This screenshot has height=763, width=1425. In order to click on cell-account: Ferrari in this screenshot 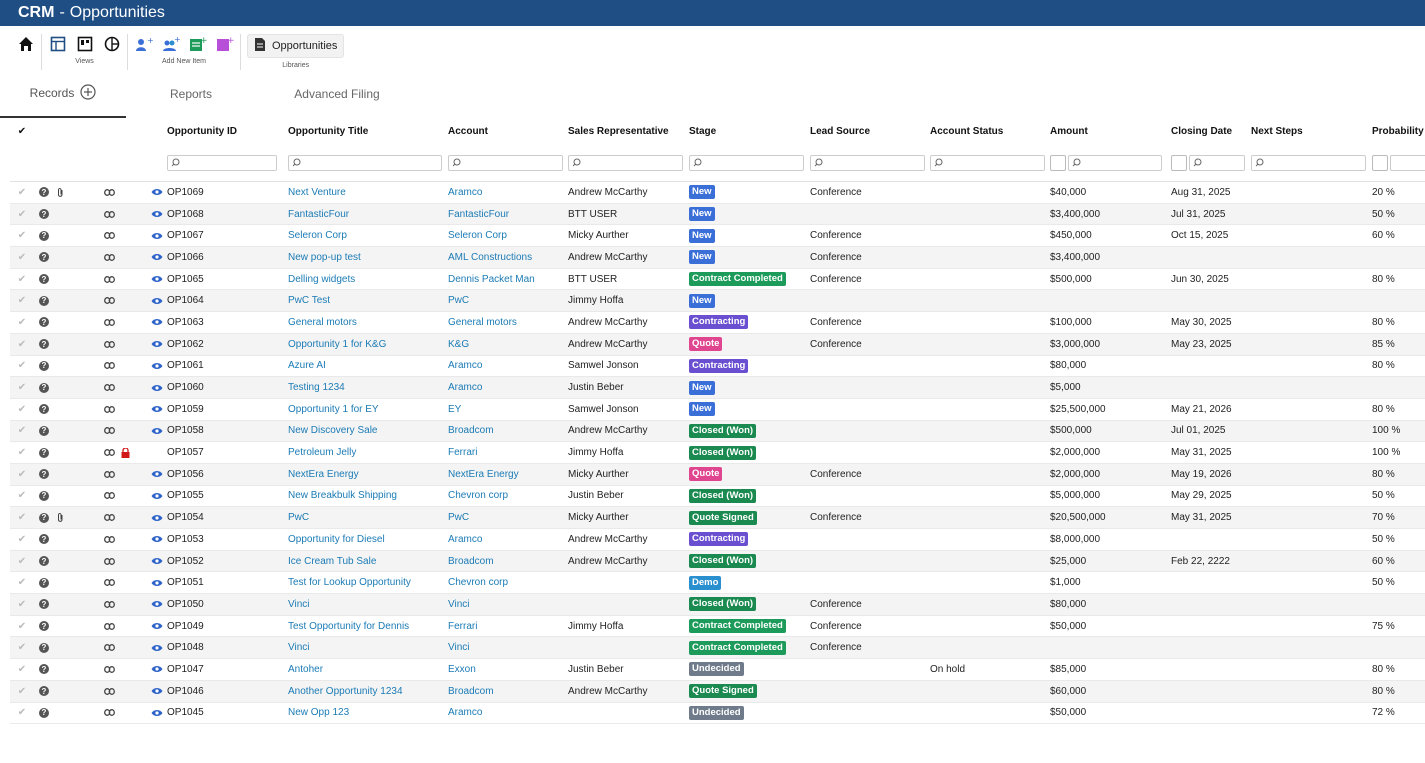, I will do `click(463, 453)`.